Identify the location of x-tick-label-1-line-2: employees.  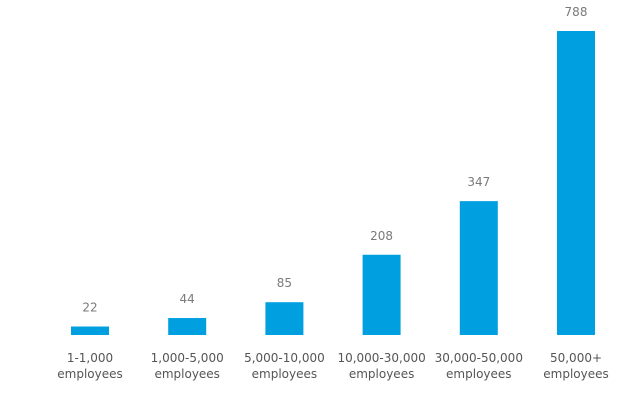
(89, 374).